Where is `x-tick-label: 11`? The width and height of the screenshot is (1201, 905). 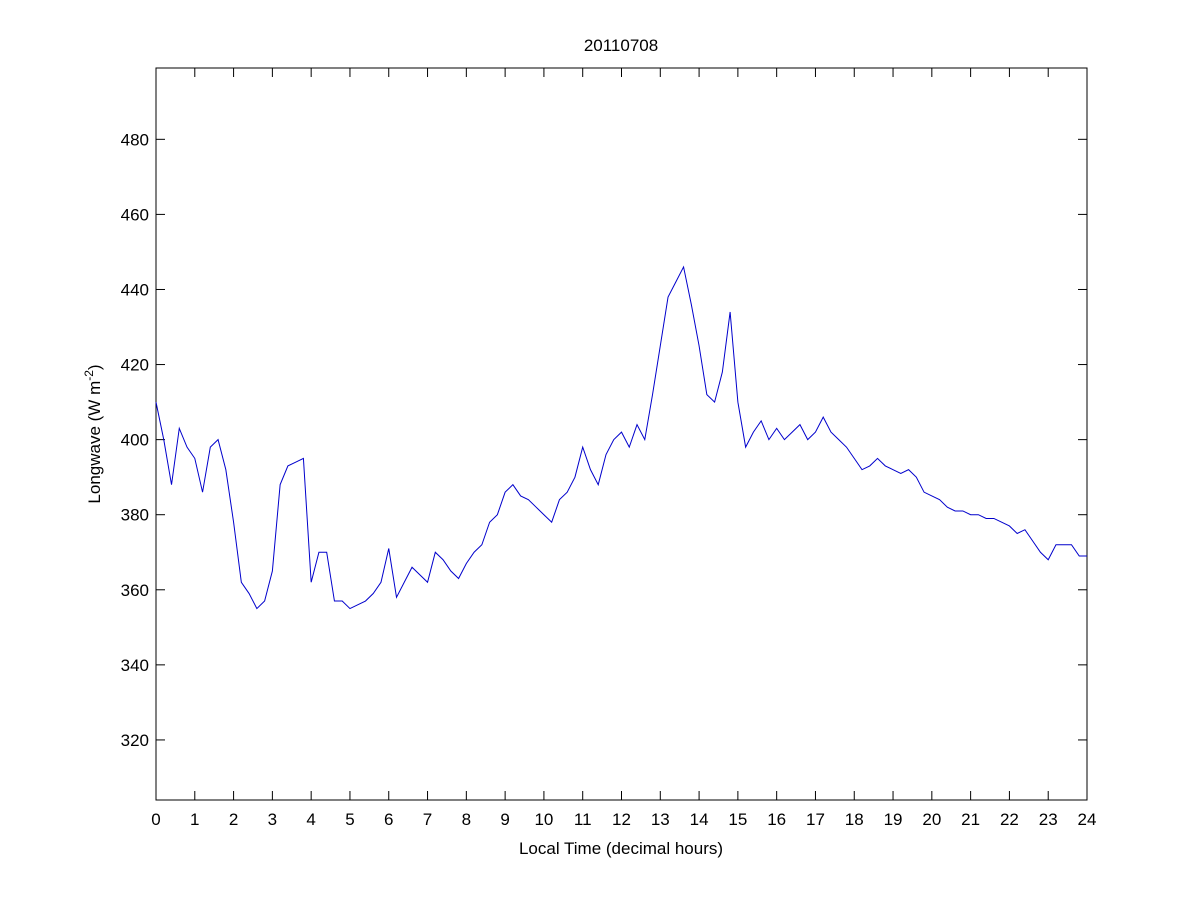
x-tick-label: 11 is located at coordinates (583, 819).